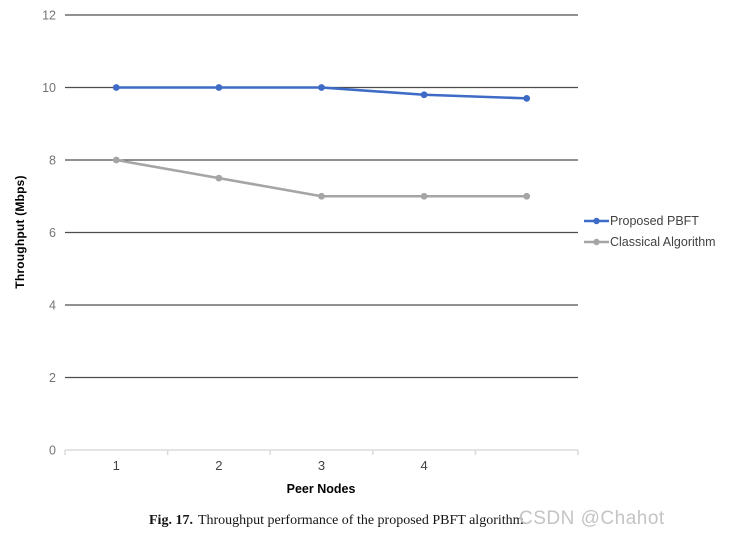 This screenshot has height=541, width=744. I want to click on y-tick-label-8: 8, so click(52, 161).